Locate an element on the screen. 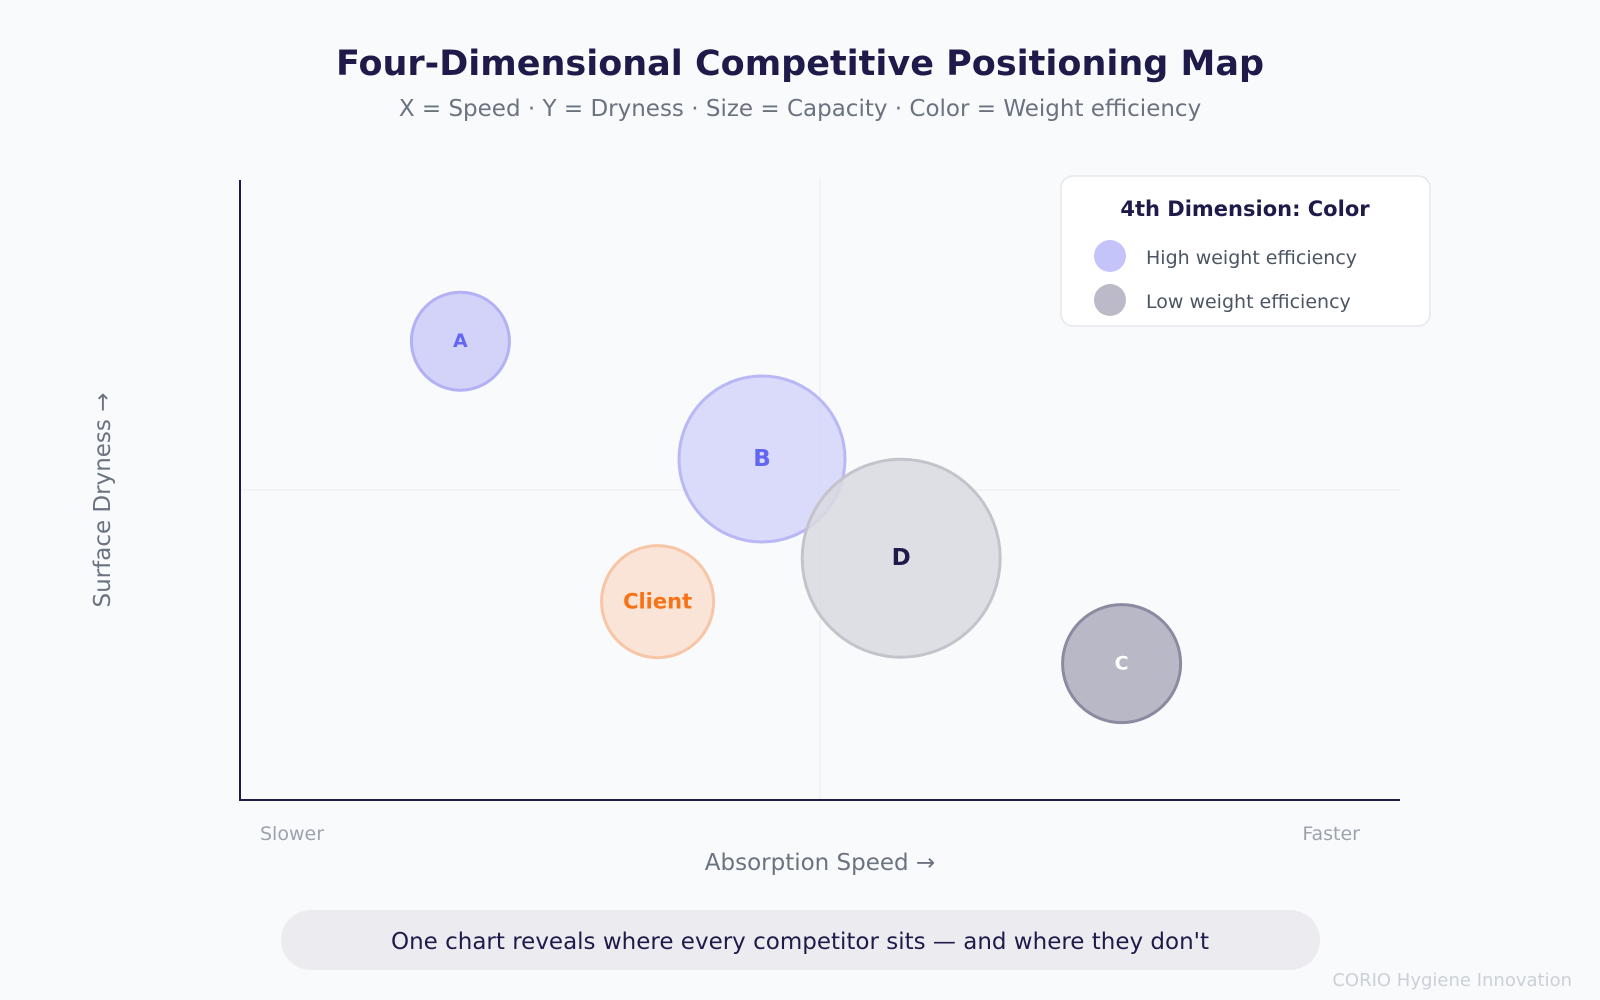 The width and height of the screenshot is (1600, 1000). y-axis-title: Surface Dryness → is located at coordinates (103, 500).